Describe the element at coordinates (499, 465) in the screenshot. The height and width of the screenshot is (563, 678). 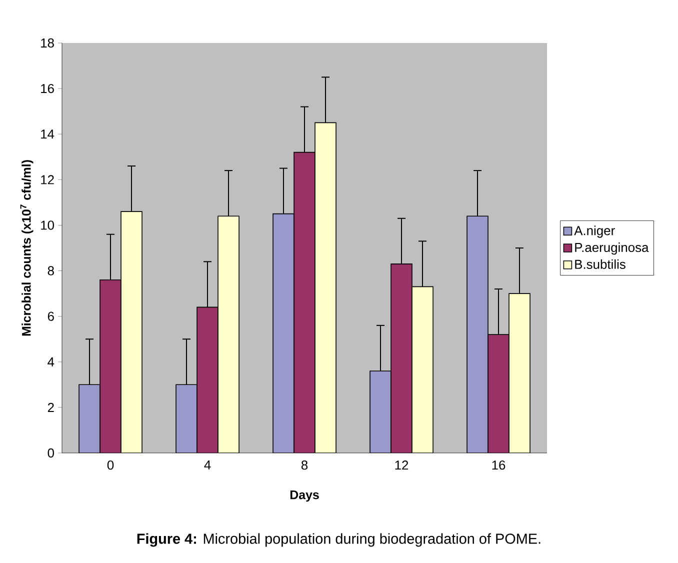
I see `x-tick-label: 16` at that location.